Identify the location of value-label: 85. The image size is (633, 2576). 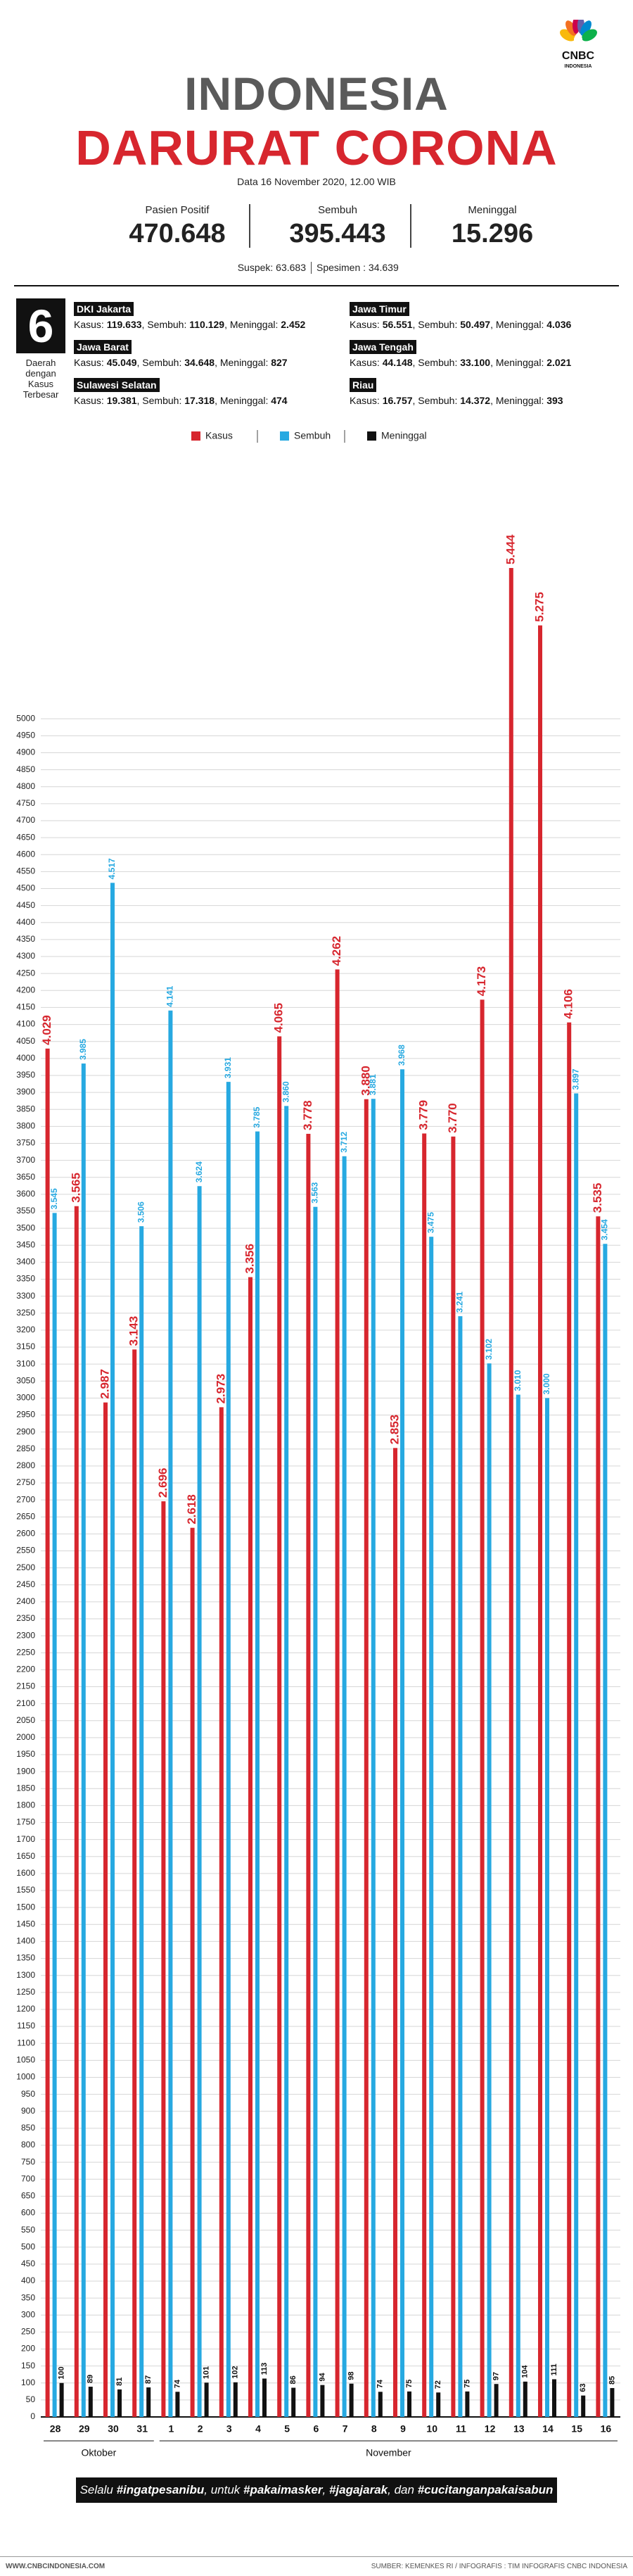
(612, 2380).